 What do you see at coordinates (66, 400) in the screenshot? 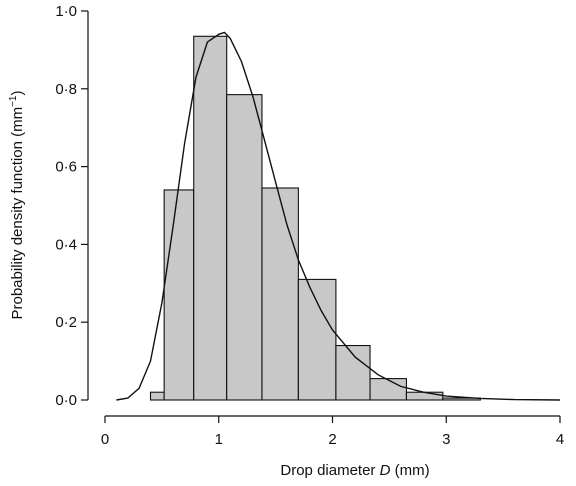
I see `y-tick-label-0: 0·0` at bounding box center [66, 400].